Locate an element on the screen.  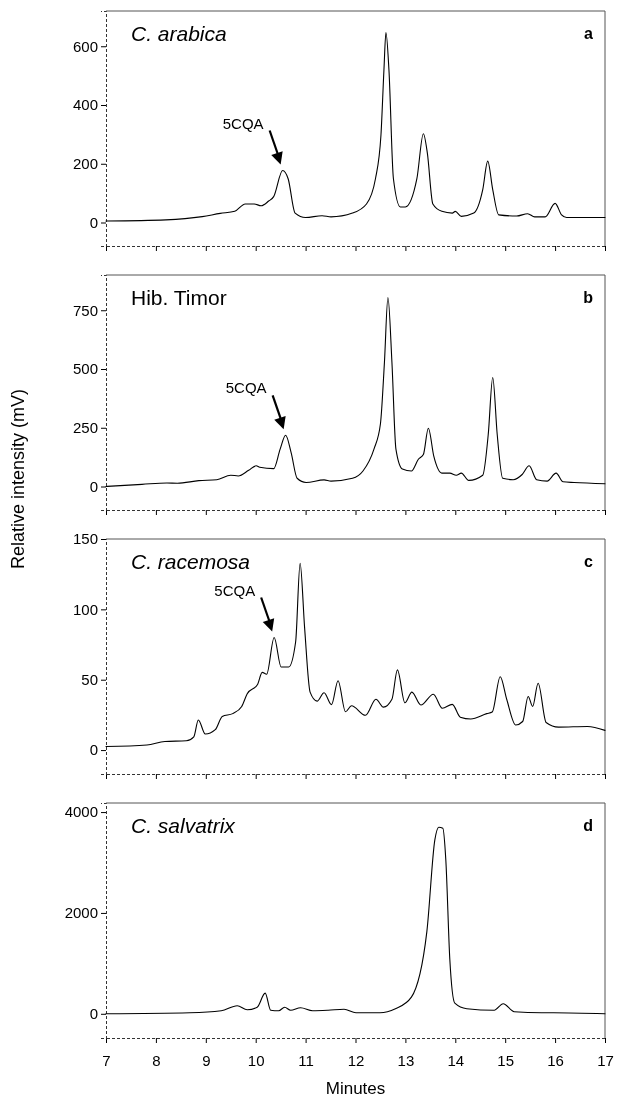
x-tick-label: 11 is located at coordinates (306, 1060).